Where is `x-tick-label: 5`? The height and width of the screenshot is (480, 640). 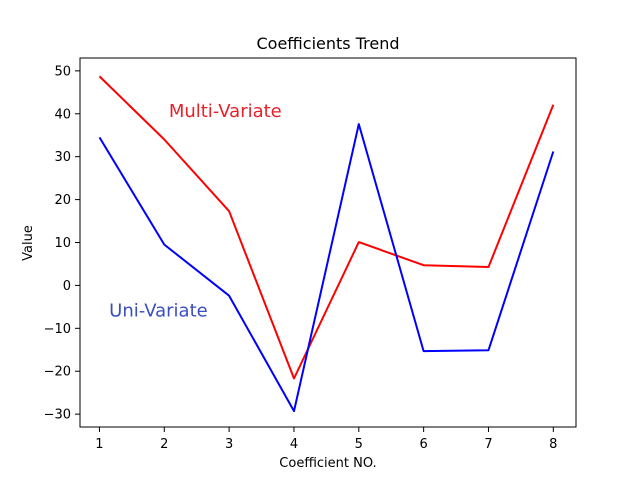 x-tick-label: 5 is located at coordinates (359, 444).